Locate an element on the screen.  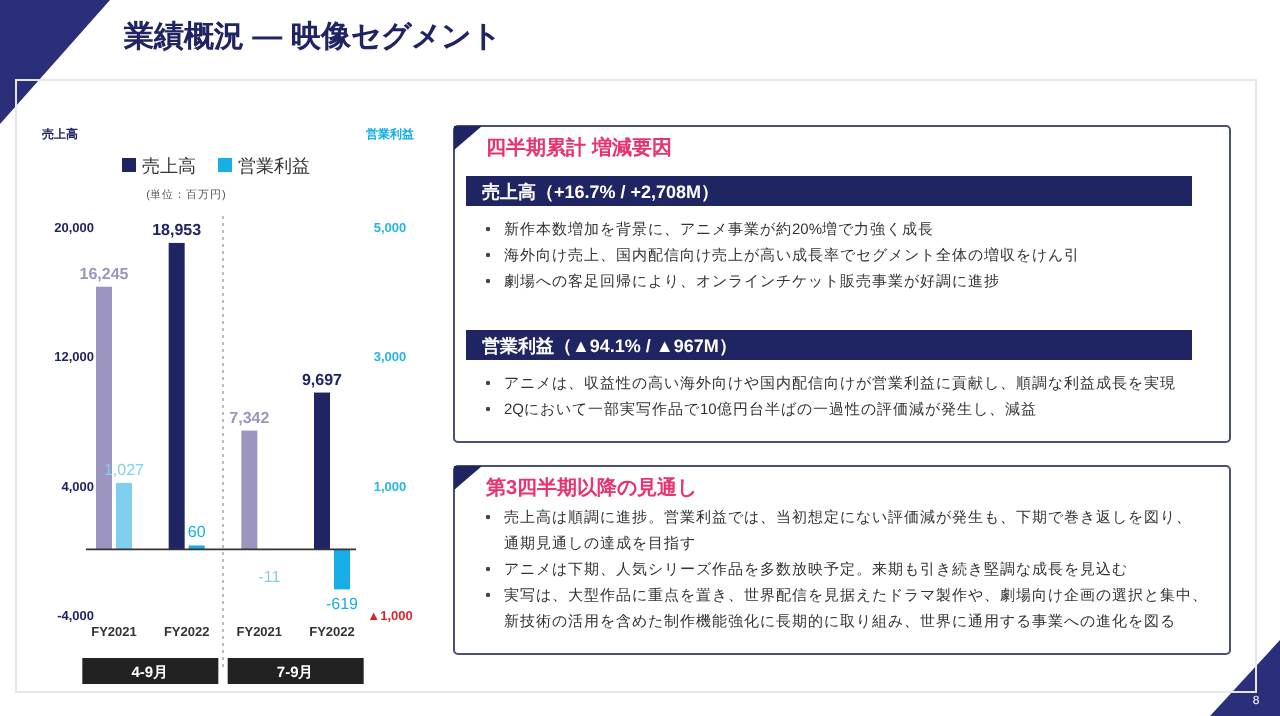
data-label: -11 is located at coordinates (270, 577).